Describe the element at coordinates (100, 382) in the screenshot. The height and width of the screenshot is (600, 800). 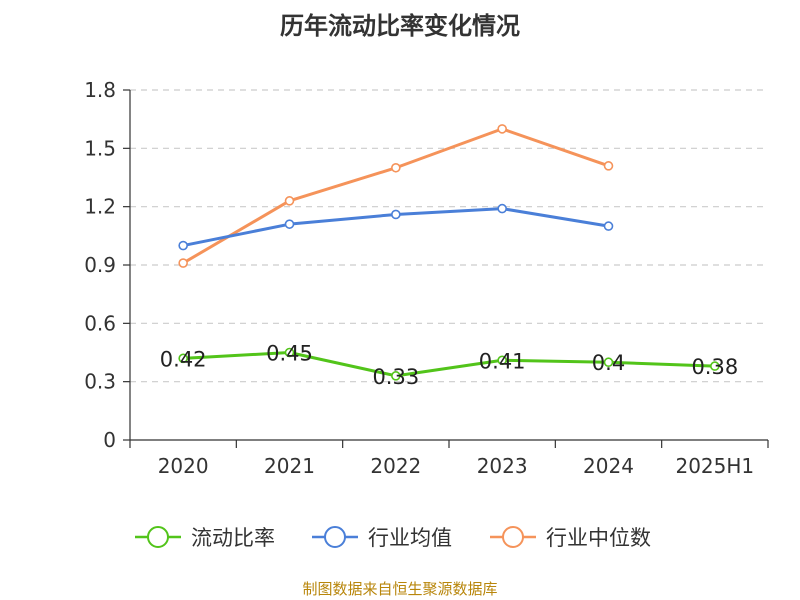
I see `y-tick-label: 0.3` at that location.